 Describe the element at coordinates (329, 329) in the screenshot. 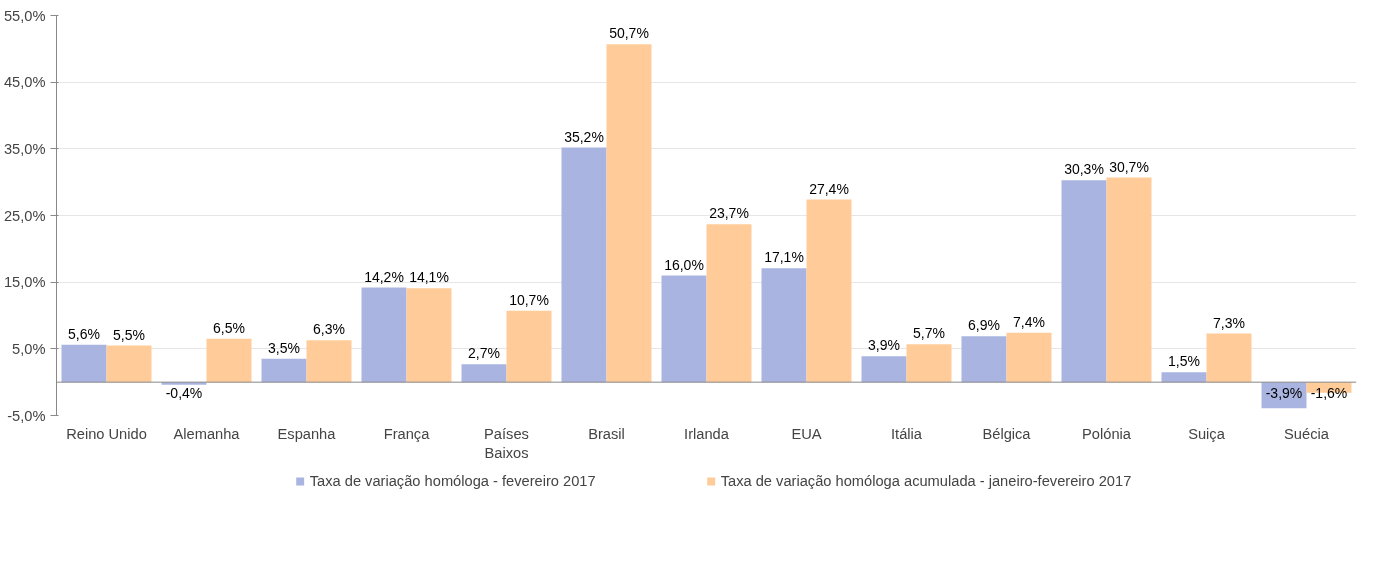

I see `data-label: 6,3%` at that location.